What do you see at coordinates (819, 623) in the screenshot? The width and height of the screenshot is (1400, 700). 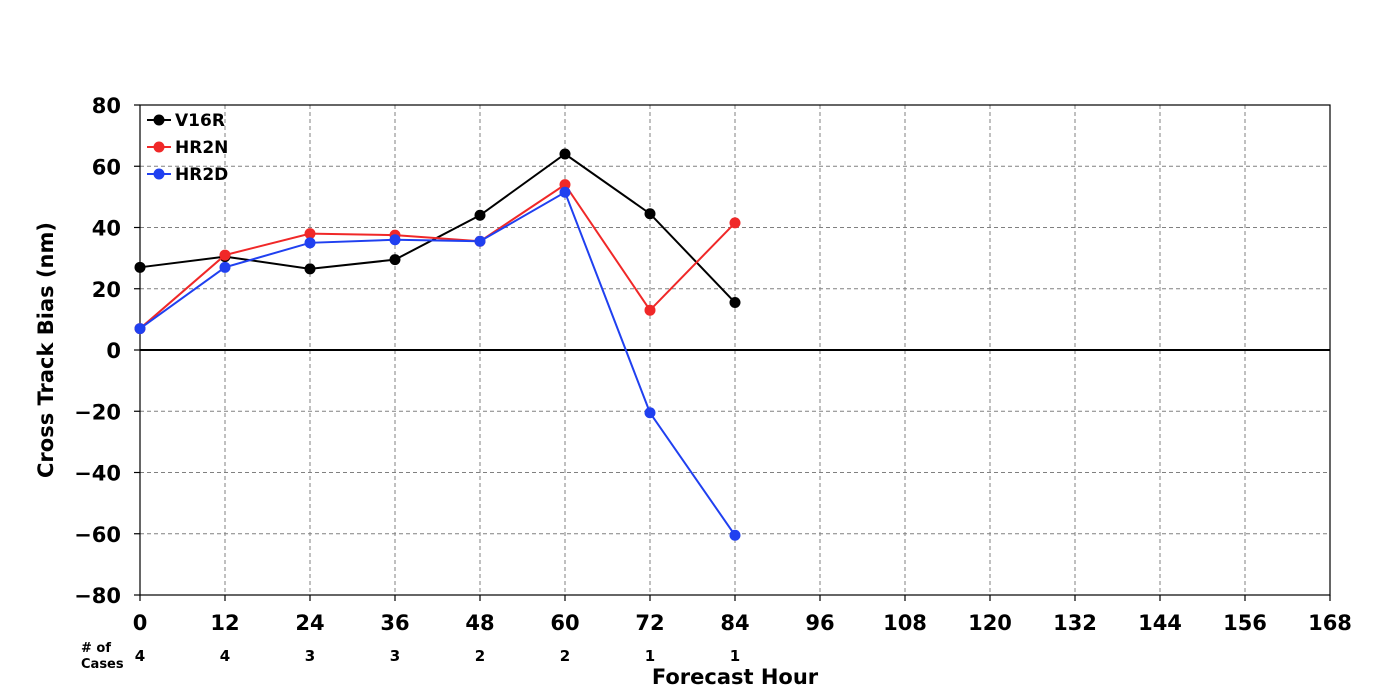 I see `x-tick-label: 96` at bounding box center [819, 623].